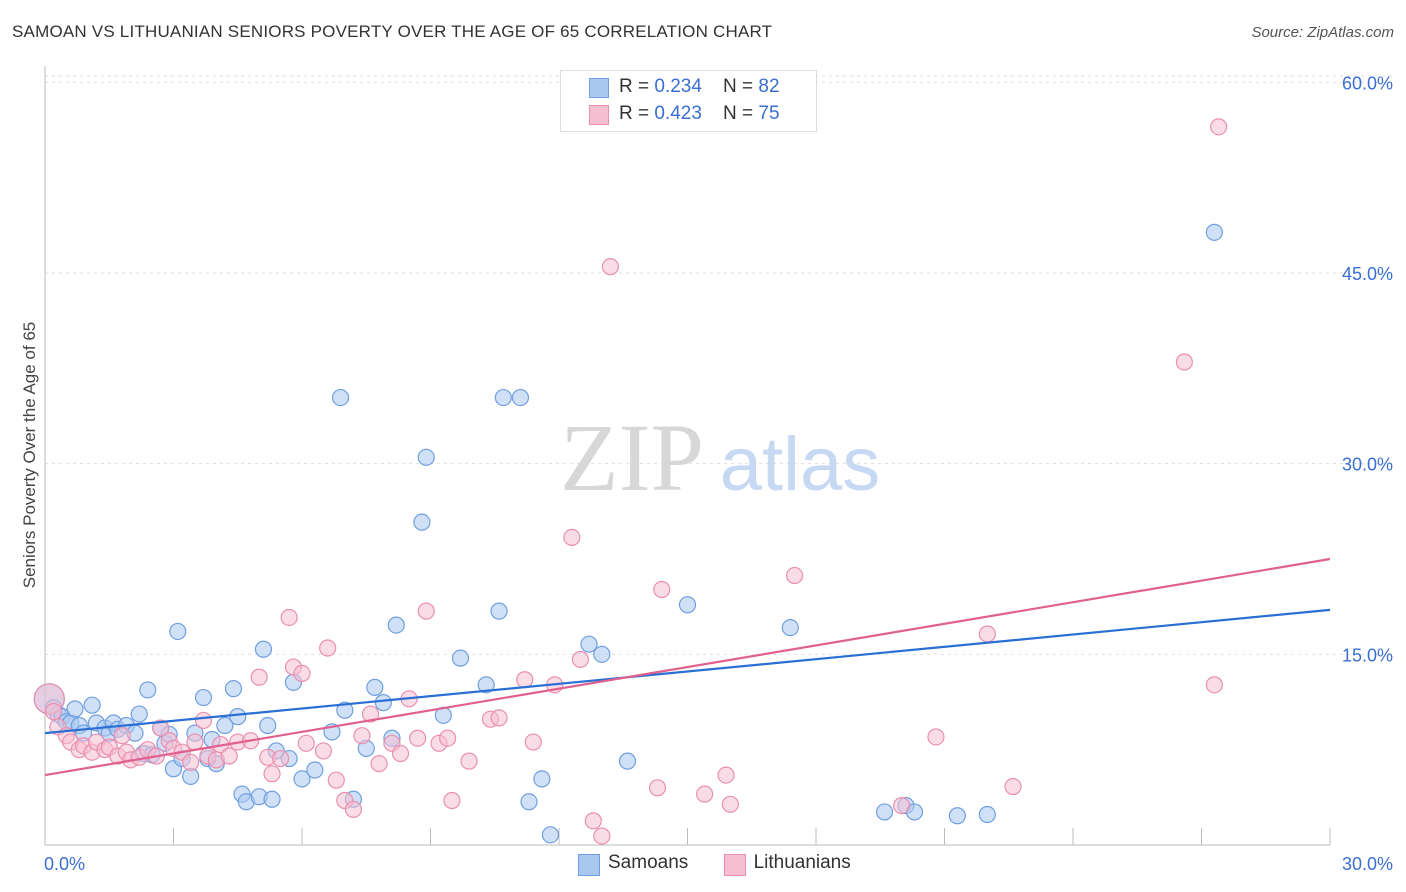 The height and width of the screenshot is (892, 1406). What do you see at coordinates (769, 113) in the screenshot?
I see `n-value: 75` at bounding box center [769, 113].